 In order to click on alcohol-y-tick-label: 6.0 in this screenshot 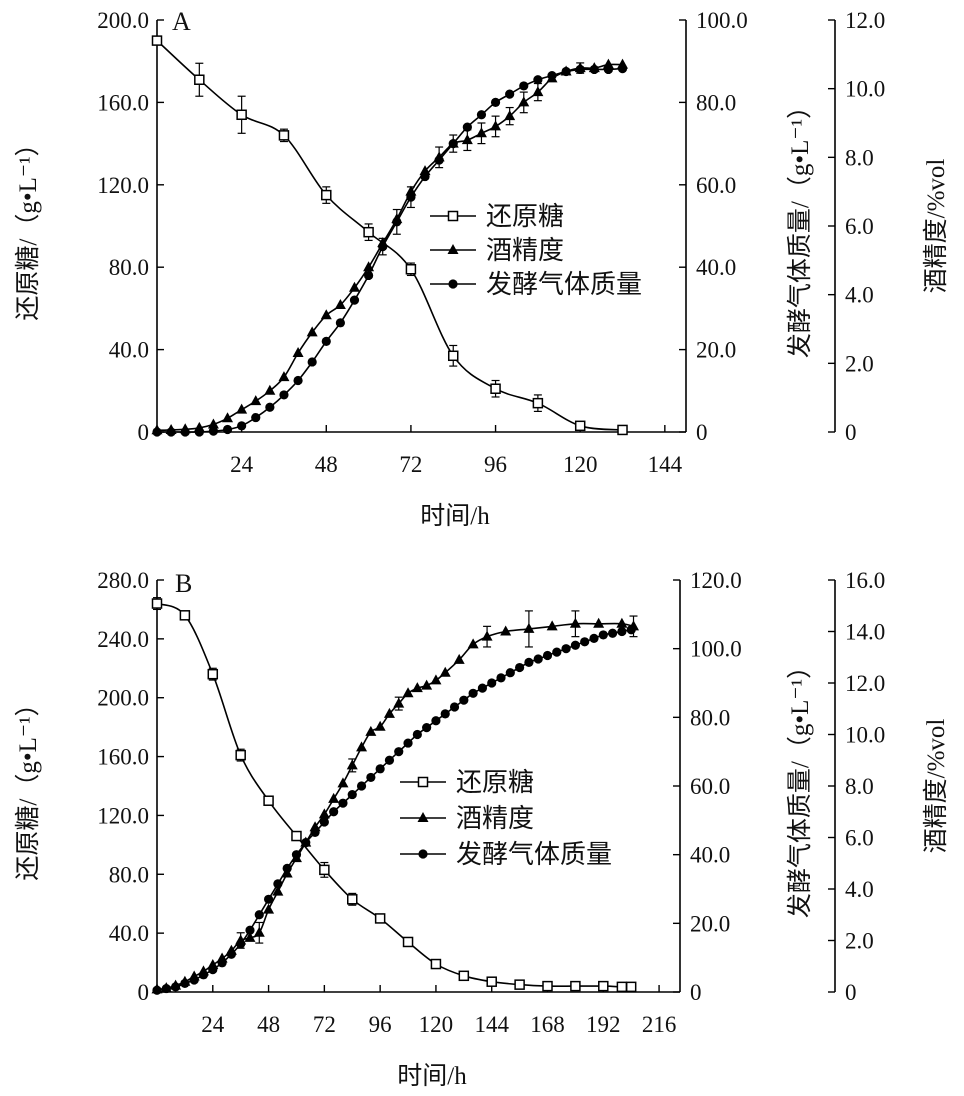, I will do `click(859, 838)`.